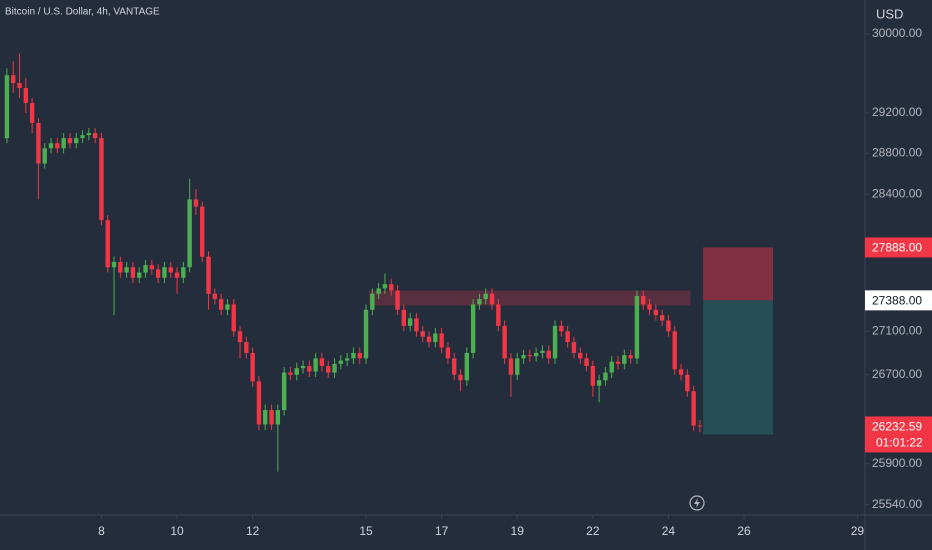 This screenshot has height=550, width=932. I want to click on y-tick-label: 28800.00, so click(897, 152).